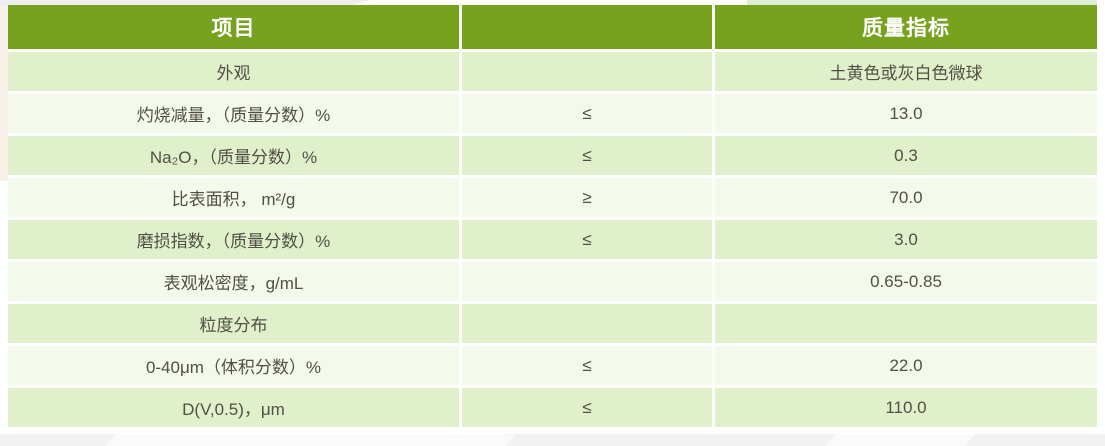 This screenshot has width=1105, height=446. What do you see at coordinates (233, 155) in the screenshot?
I see `item-cell: Na₂O，（质量分数）%` at bounding box center [233, 155].